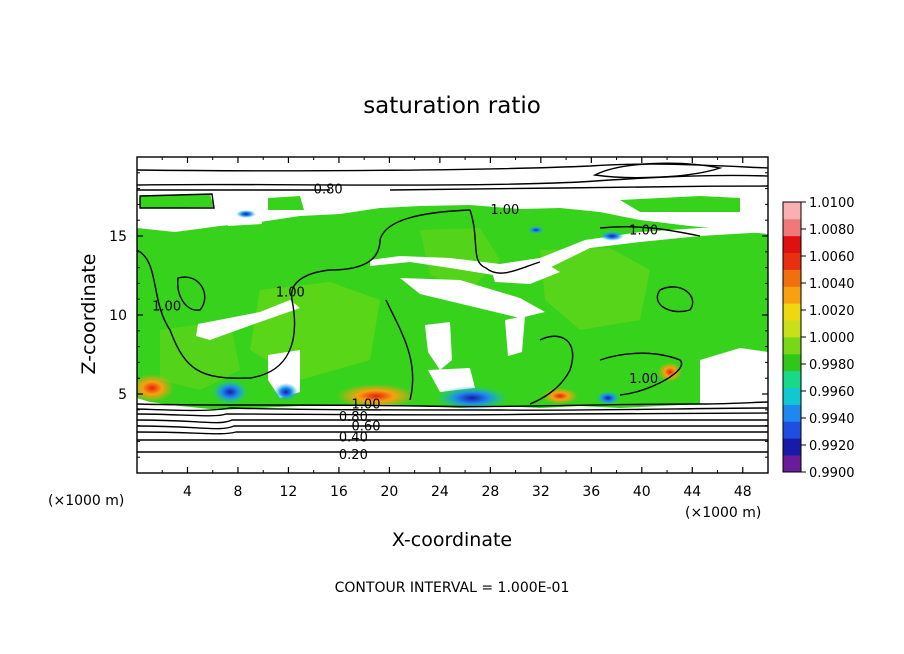 The image size is (904, 654). I want to click on colorbar-tick-label: 0.9900, so click(832, 473).